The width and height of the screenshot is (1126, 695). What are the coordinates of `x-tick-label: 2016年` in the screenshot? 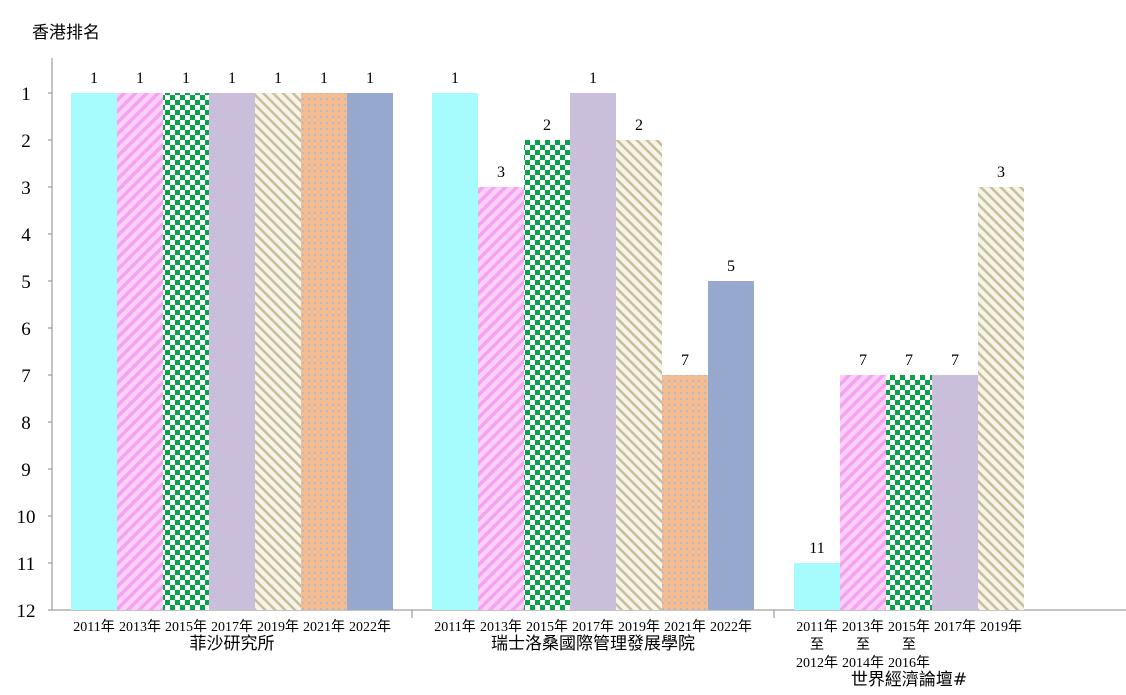 It's located at (909, 663).